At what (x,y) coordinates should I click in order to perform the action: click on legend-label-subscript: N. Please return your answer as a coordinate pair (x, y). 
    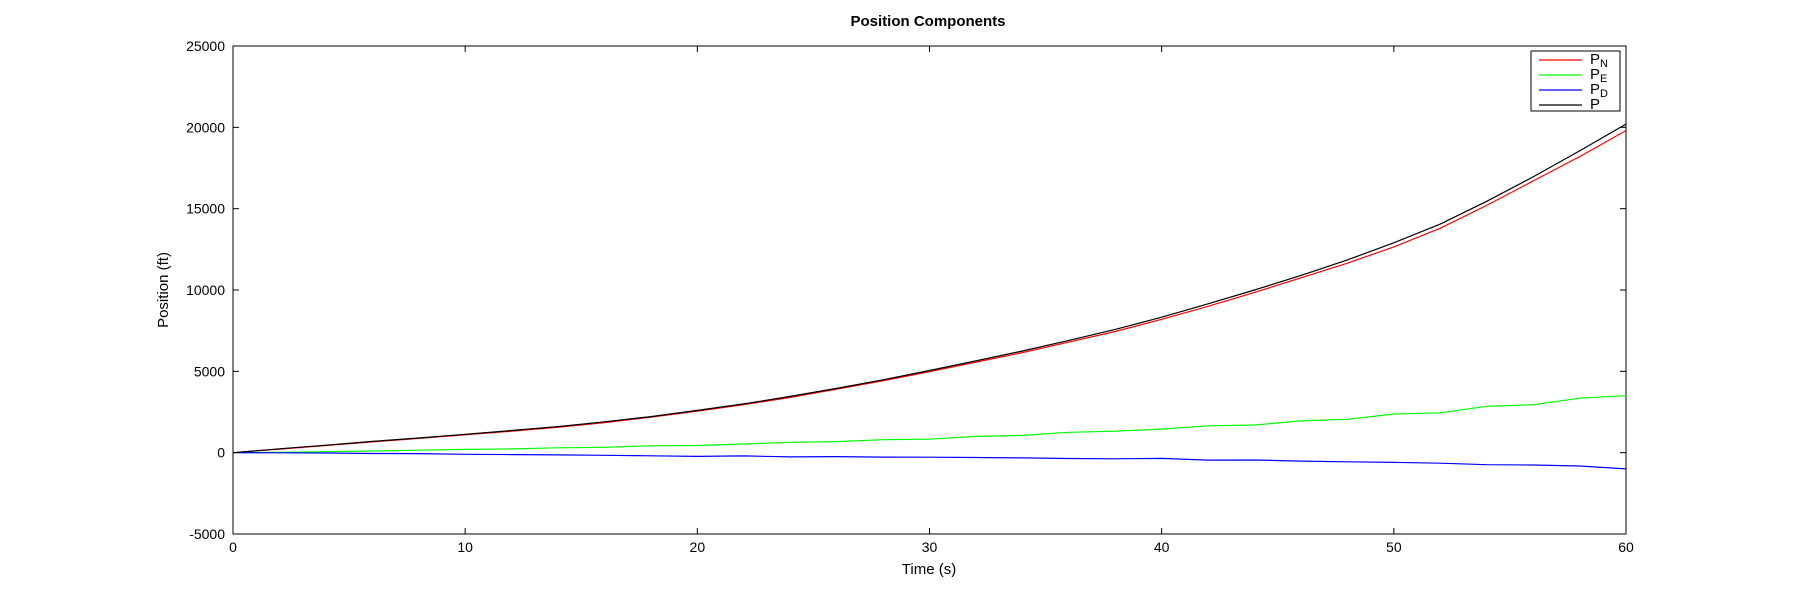
    Looking at the image, I should click on (1604, 64).